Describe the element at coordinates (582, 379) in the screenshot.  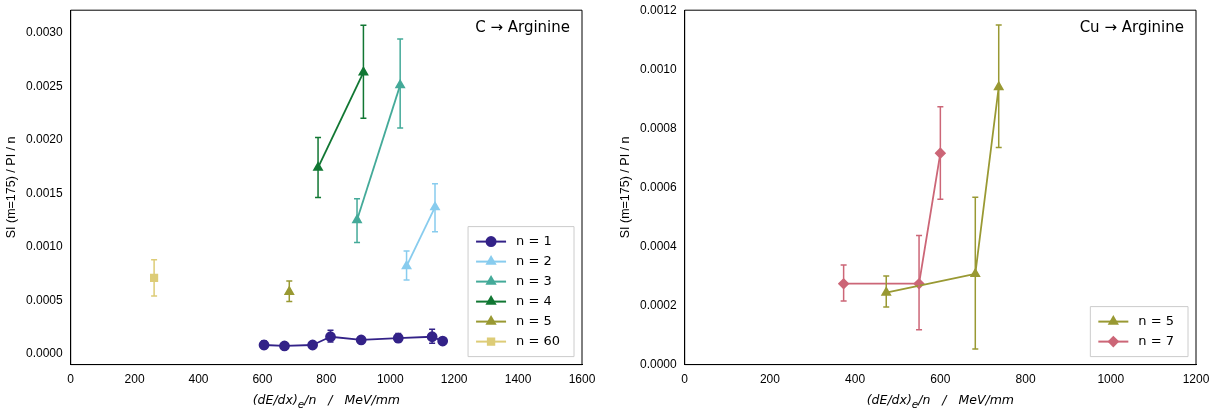
I see `x-tick-label: 1600` at that location.